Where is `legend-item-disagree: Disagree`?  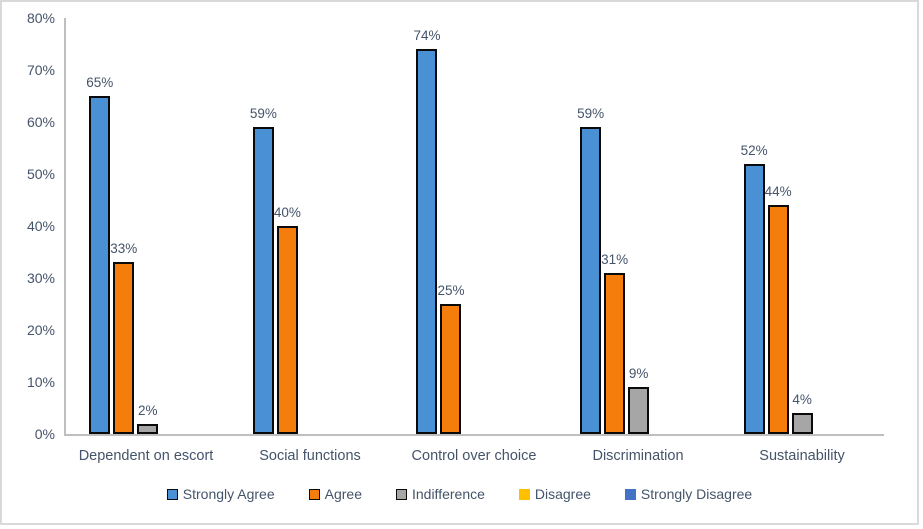 legend-item-disagree: Disagree is located at coordinates (554, 494).